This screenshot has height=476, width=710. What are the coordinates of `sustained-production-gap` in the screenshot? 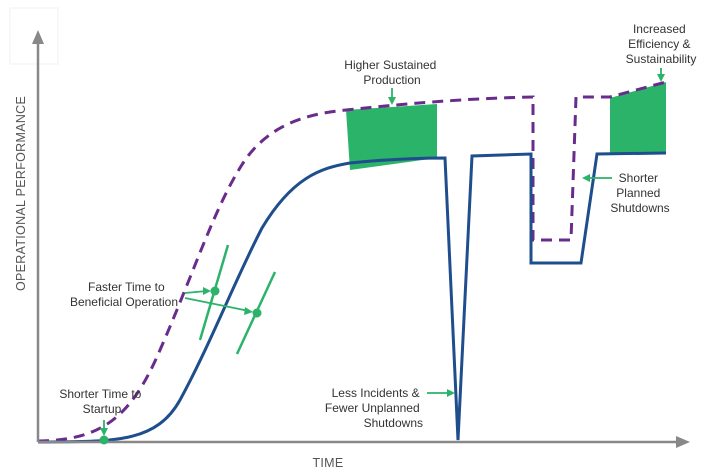 It's located at (391, 137).